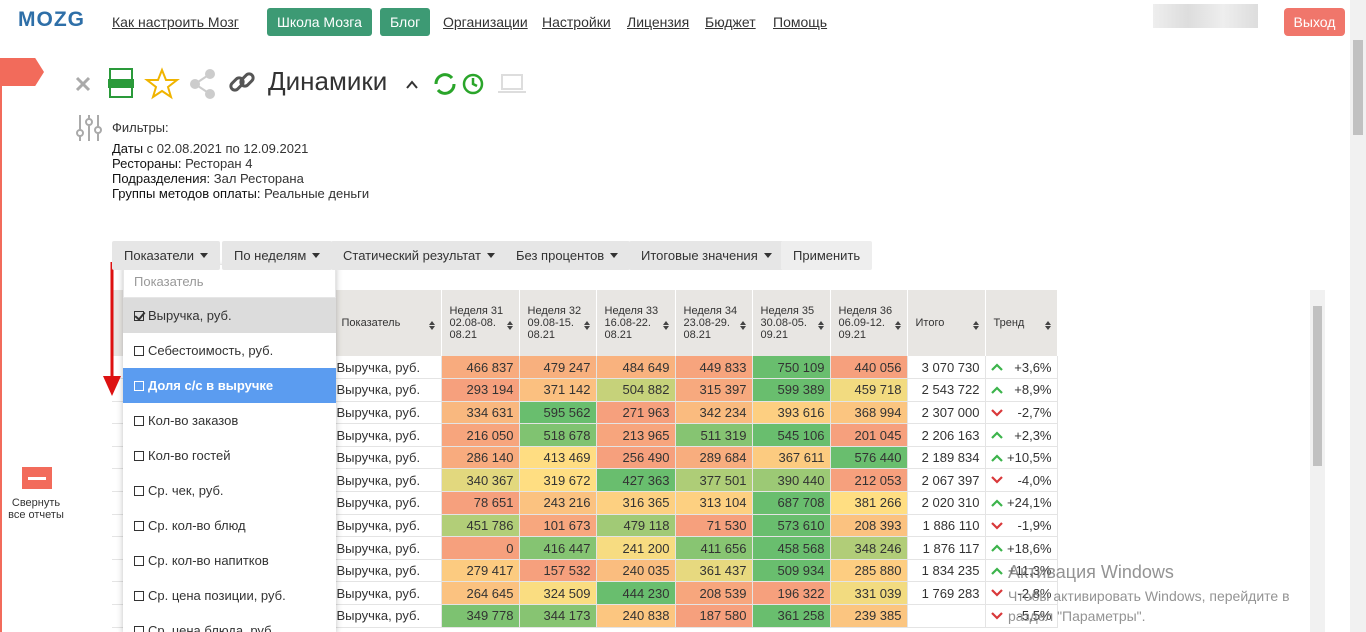 The width and height of the screenshot is (1366, 632). Describe the element at coordinates (229, 490) in the screenshot. I see `dropdown-item: Ср. чек, руб.` at that location.